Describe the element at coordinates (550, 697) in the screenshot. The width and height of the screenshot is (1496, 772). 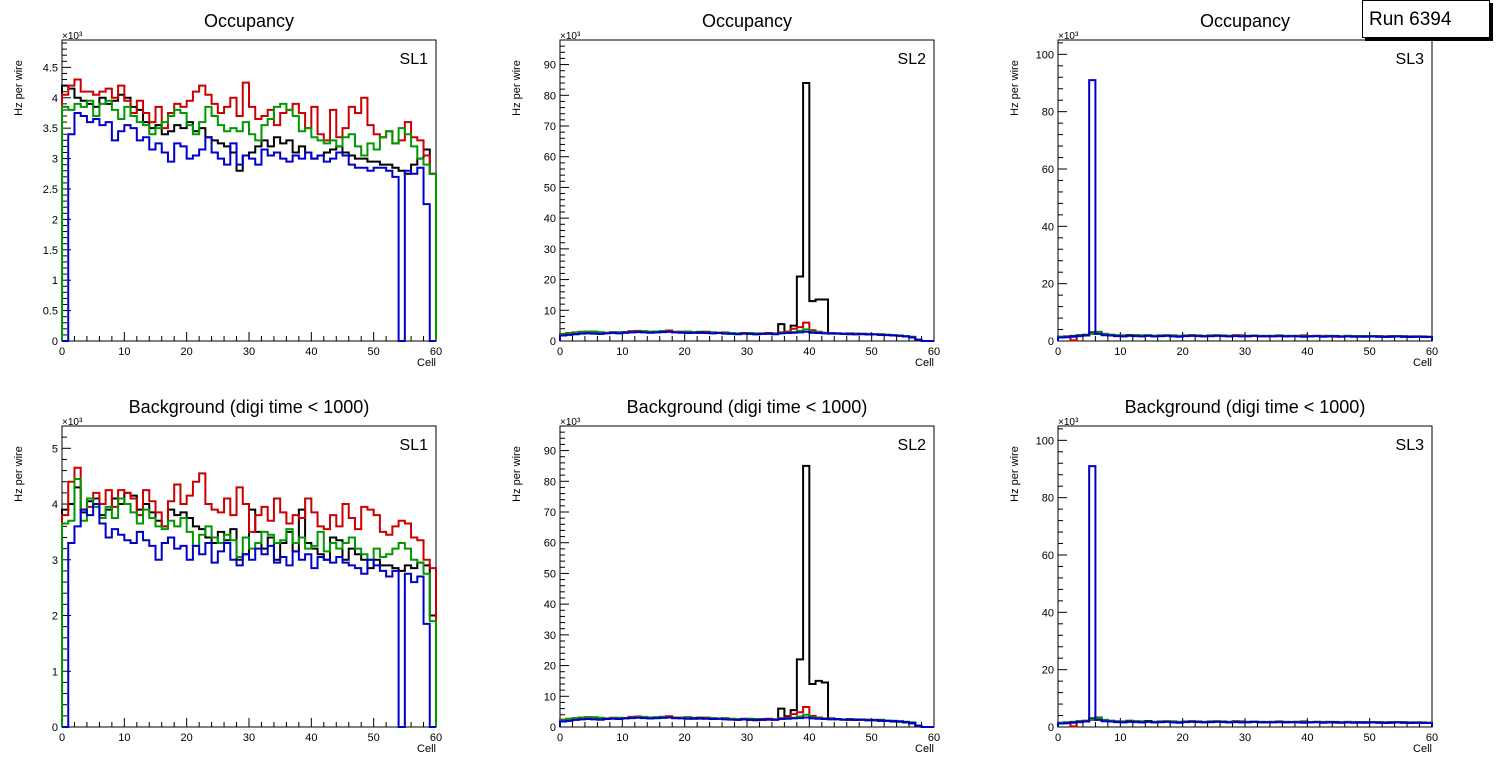
I see `y-tick-label: 10` at that location.